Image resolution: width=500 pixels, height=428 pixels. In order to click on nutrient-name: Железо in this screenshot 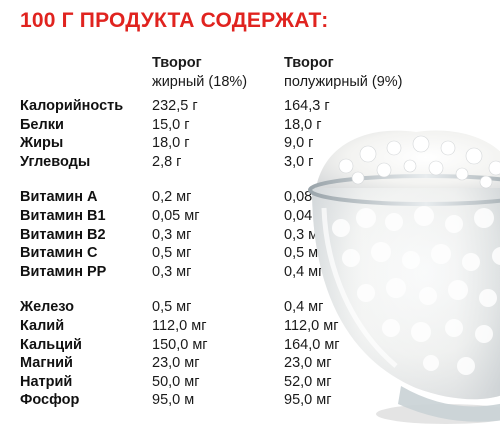, I will do `click(47, 307)`.